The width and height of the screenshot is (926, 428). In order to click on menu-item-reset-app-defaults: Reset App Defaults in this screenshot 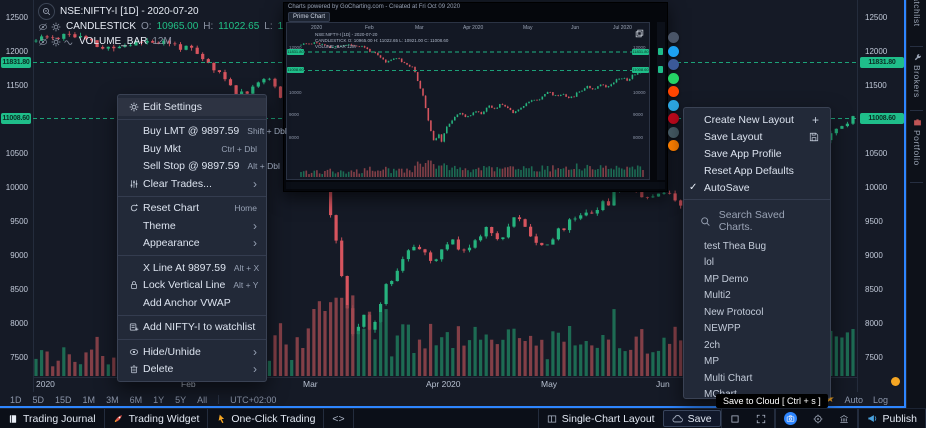, I will do `click(757, 170)`.